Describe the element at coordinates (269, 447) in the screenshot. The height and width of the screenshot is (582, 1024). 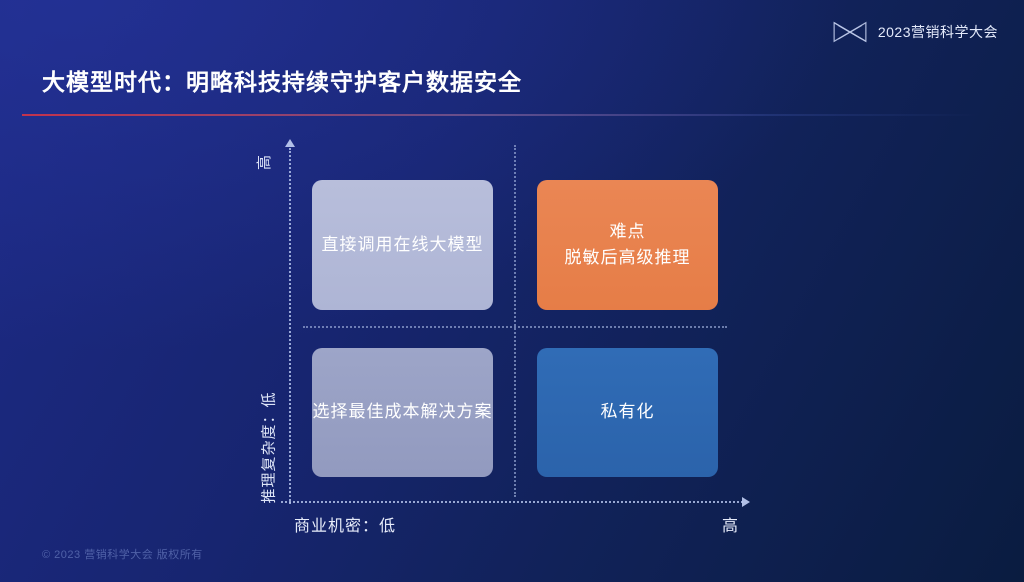
I see `y-axis-title: 推理复杂度：低` at that location.